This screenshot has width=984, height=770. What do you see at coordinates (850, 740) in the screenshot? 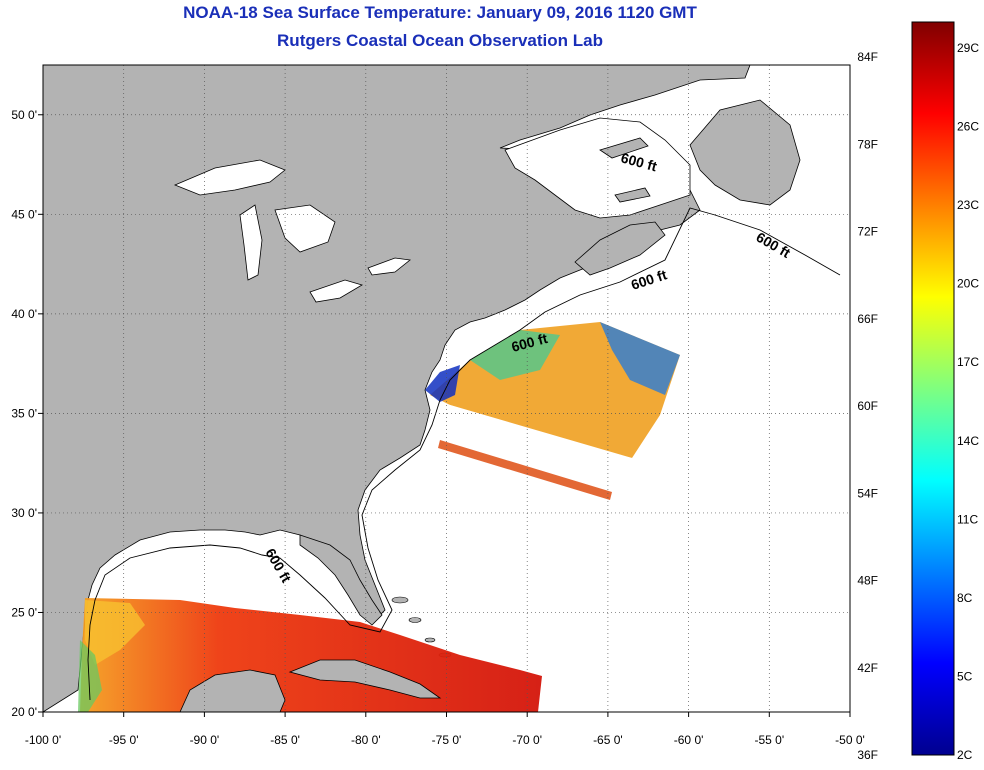
I see `longitude-tick-label: -50 0'` at bounding box center [850, 740].